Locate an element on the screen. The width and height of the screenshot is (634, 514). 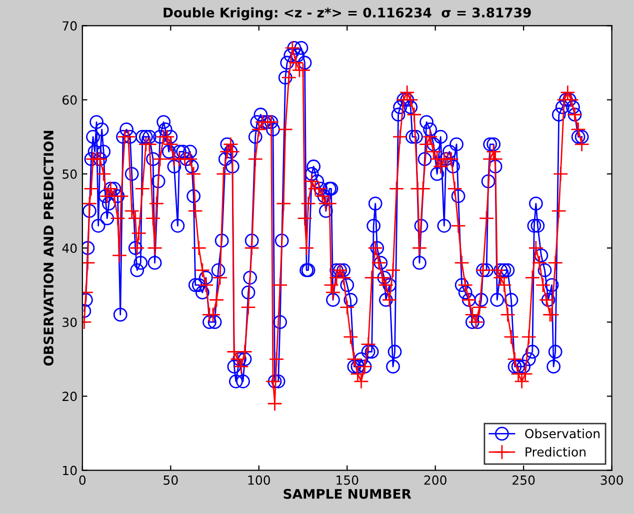
y-tick-label: 40 is located at coordinates (69, 248).